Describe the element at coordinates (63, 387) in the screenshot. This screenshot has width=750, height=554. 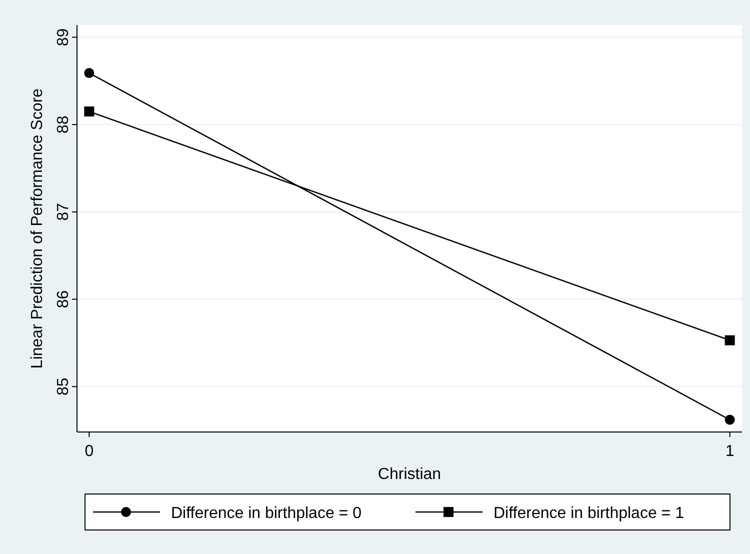
I see `y-tick-label: 85` at that location.